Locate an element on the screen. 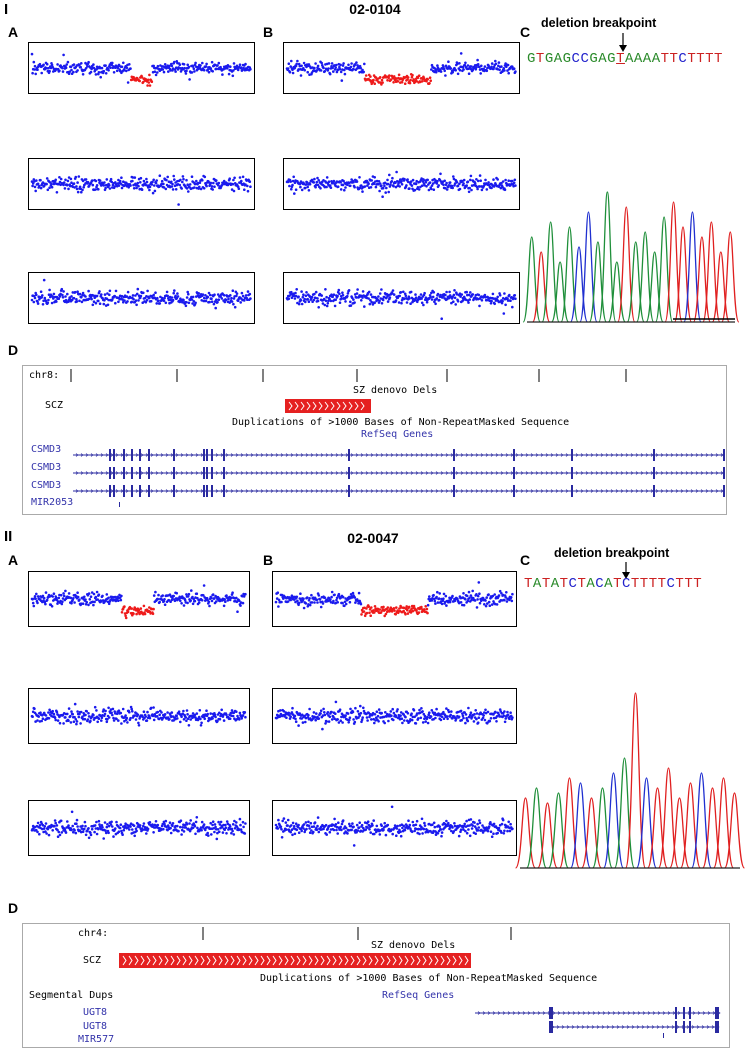  base-letter: C is located at coordinates (683, 59).